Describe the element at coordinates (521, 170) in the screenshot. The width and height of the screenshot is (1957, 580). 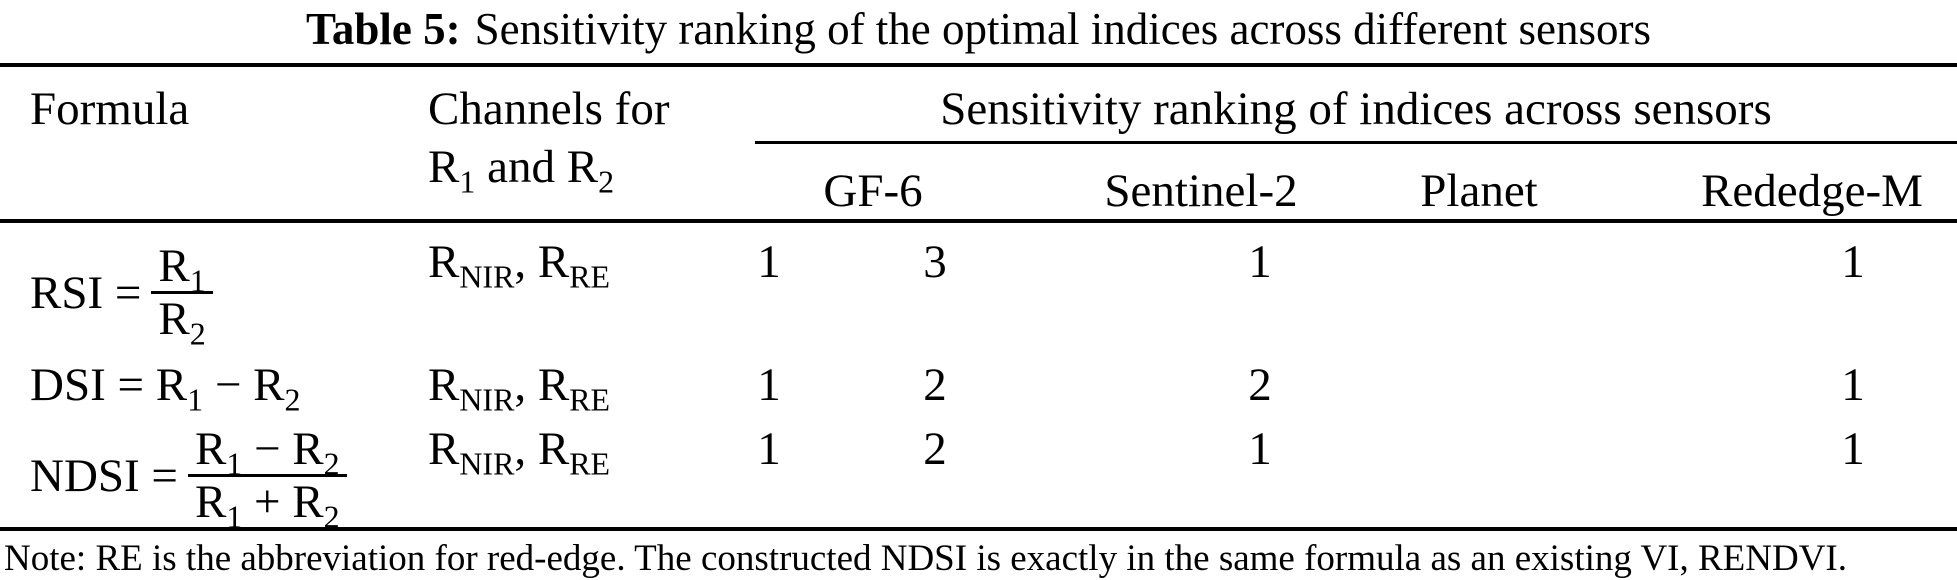
I see `col-header-channels-line2: R1 and R2` at that location.